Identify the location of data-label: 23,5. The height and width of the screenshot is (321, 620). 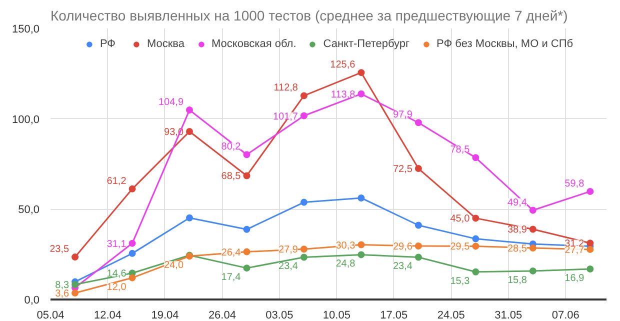
(60, 250).